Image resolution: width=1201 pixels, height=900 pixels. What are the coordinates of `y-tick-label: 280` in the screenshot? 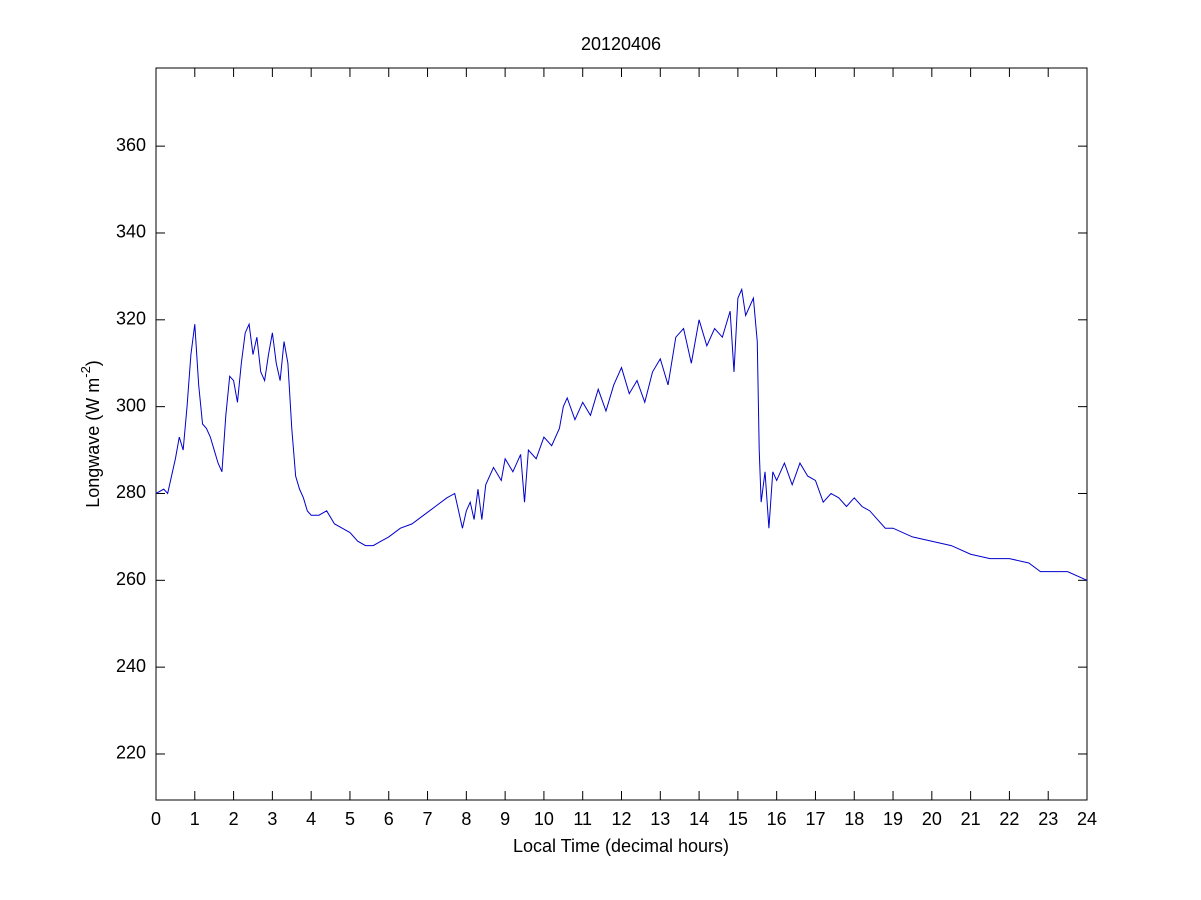 It's located at (131, 492).